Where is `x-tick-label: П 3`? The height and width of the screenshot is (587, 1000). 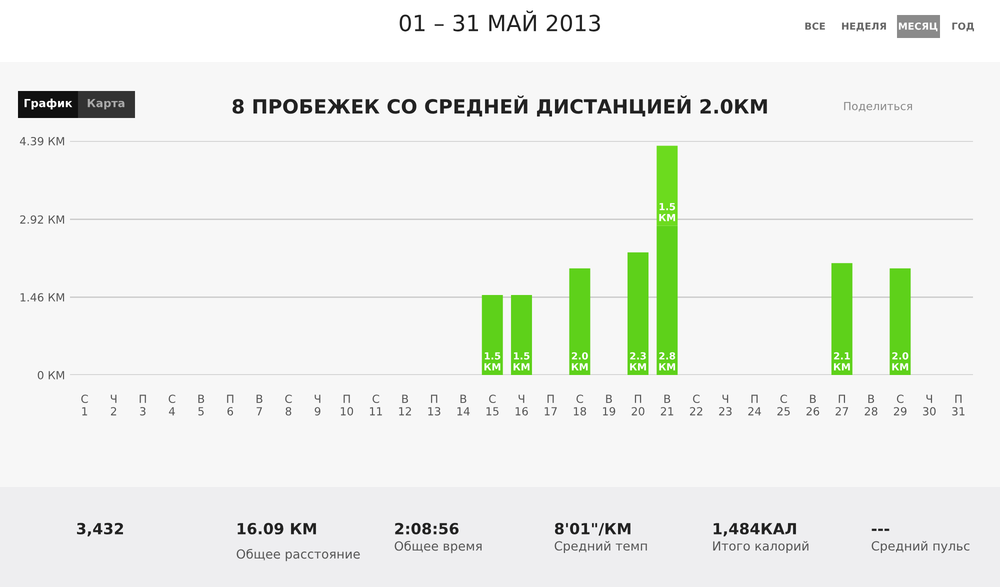 x-tick-label: П 3 is located at coordinates (143, 405).